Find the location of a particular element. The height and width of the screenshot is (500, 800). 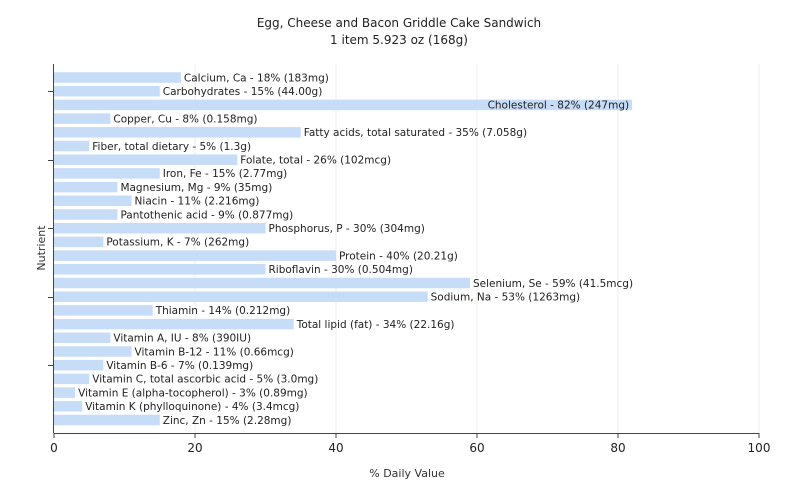

bar-label: Potassium, K - 7% (262mg) is located at coordinates (177, 243).